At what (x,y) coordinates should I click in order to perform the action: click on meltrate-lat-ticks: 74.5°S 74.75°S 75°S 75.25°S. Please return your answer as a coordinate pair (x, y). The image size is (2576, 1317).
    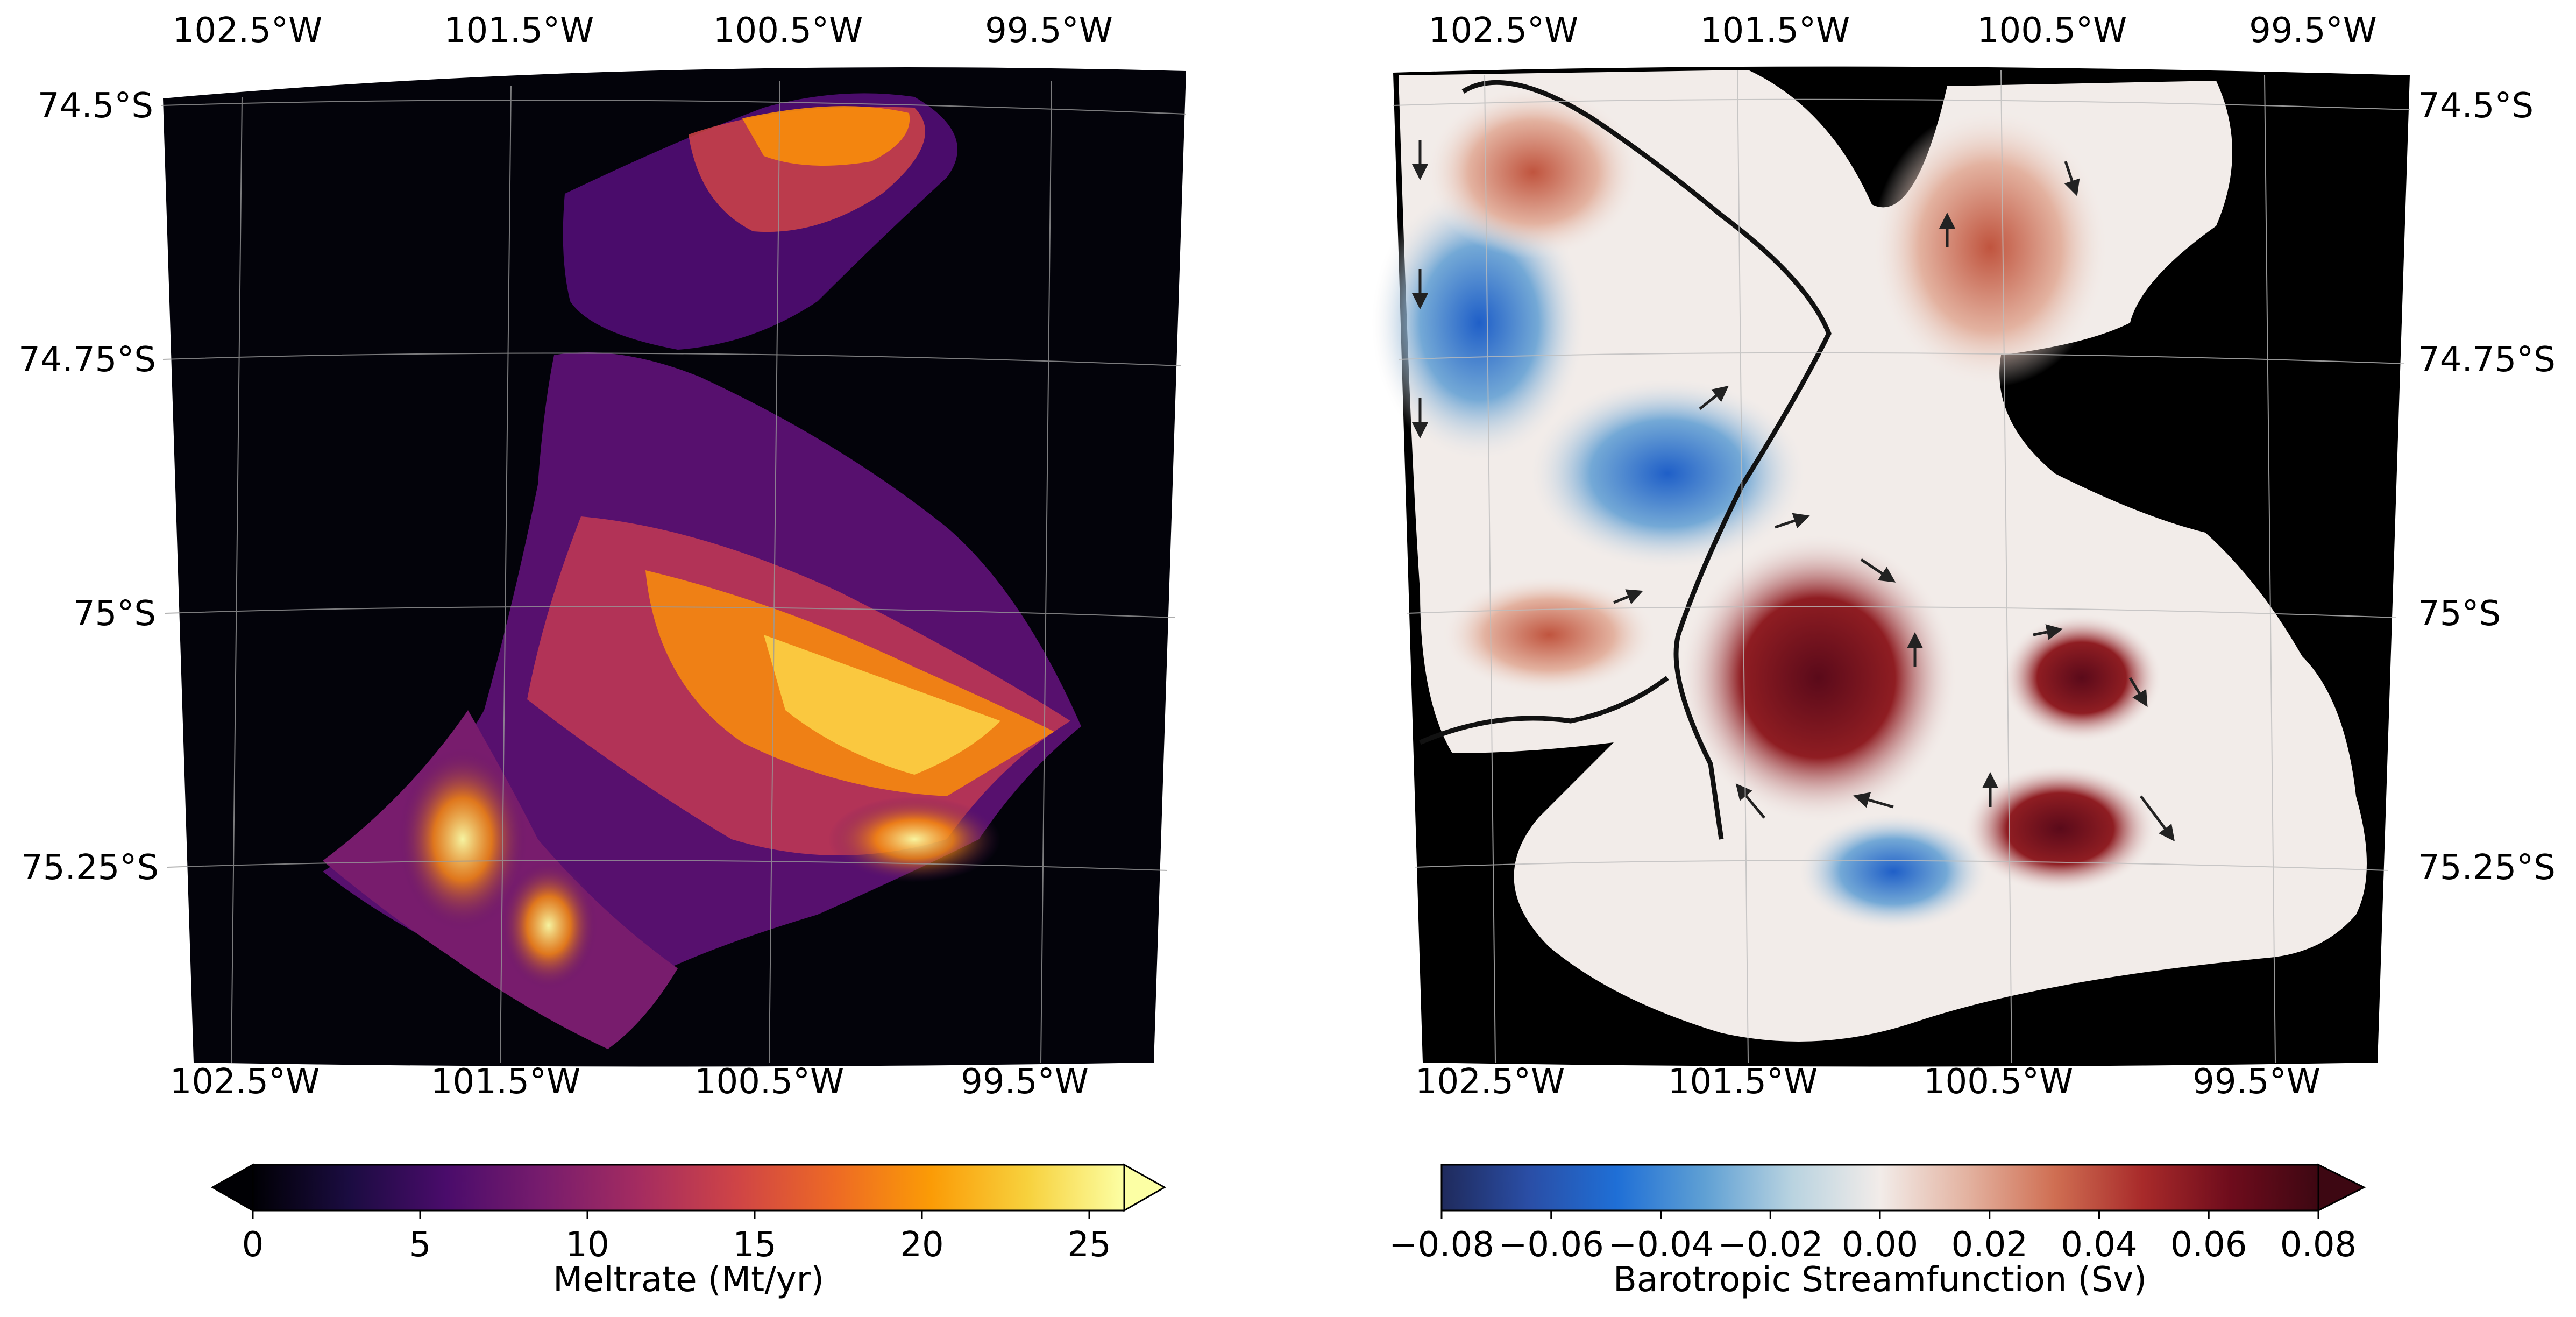
    Looking at the image, I should click on (88, 487).